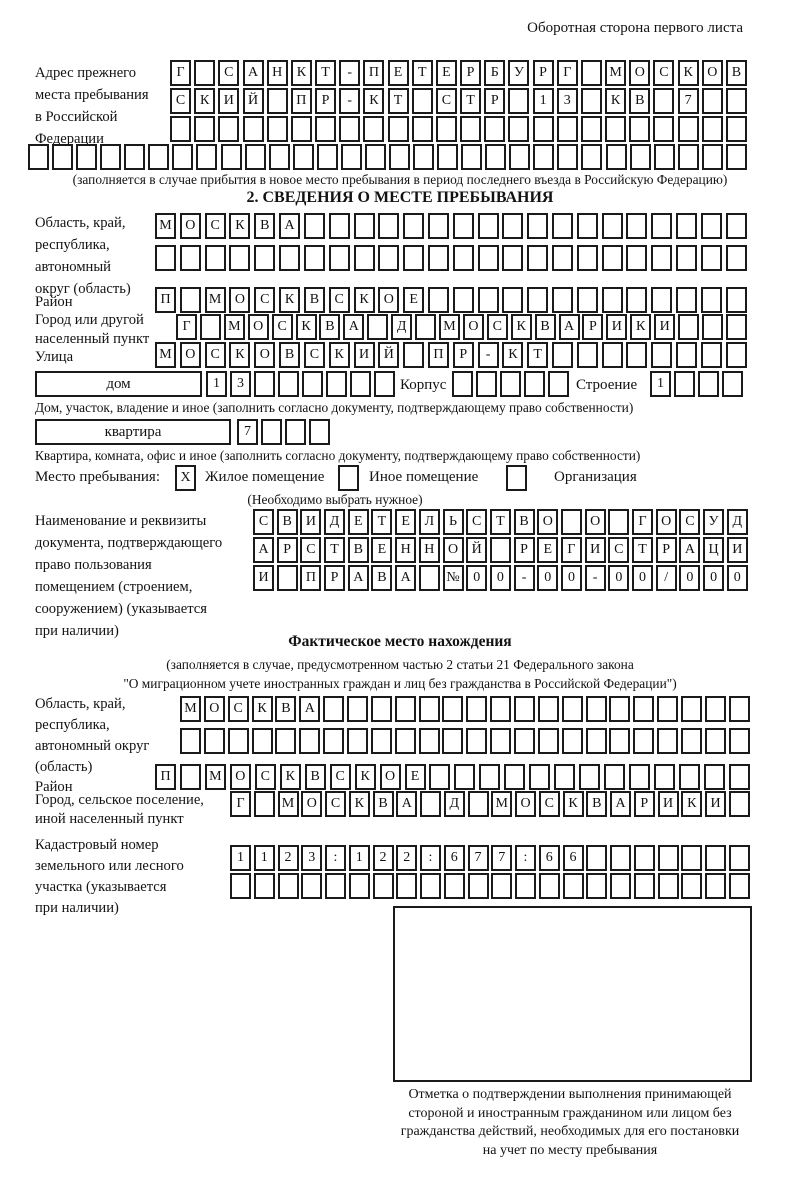 The height and width of the screenshot is (1180, 800). Describe the element at coordinates (429, 550) in the screenshot. I see `char-box: Н` at that location.